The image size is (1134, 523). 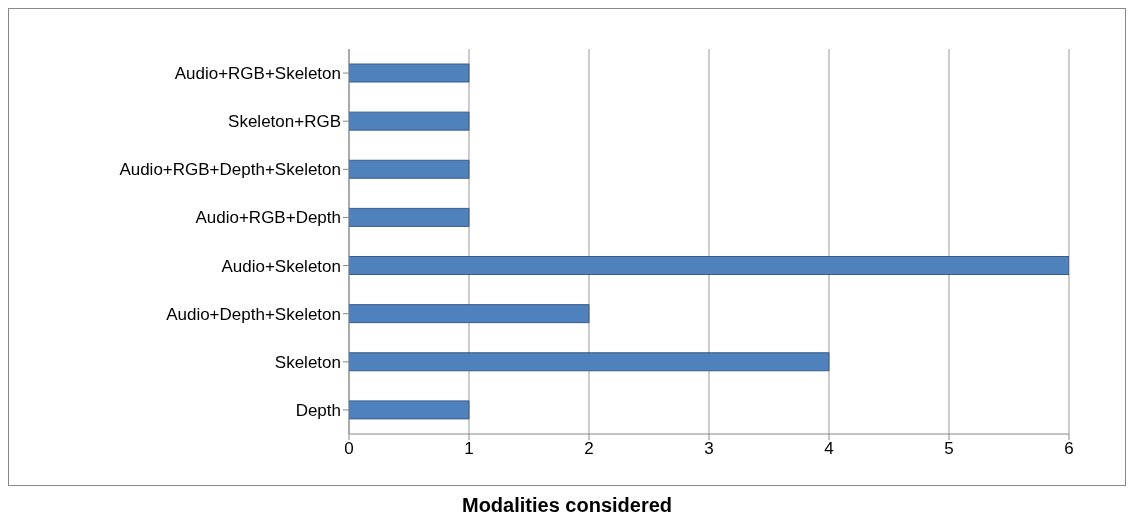 What do you see at coordinates (268, 218) in the screenshot?
I see `y-tick-label: Audio+RGB+Depth` at bounding box center [268, 218].